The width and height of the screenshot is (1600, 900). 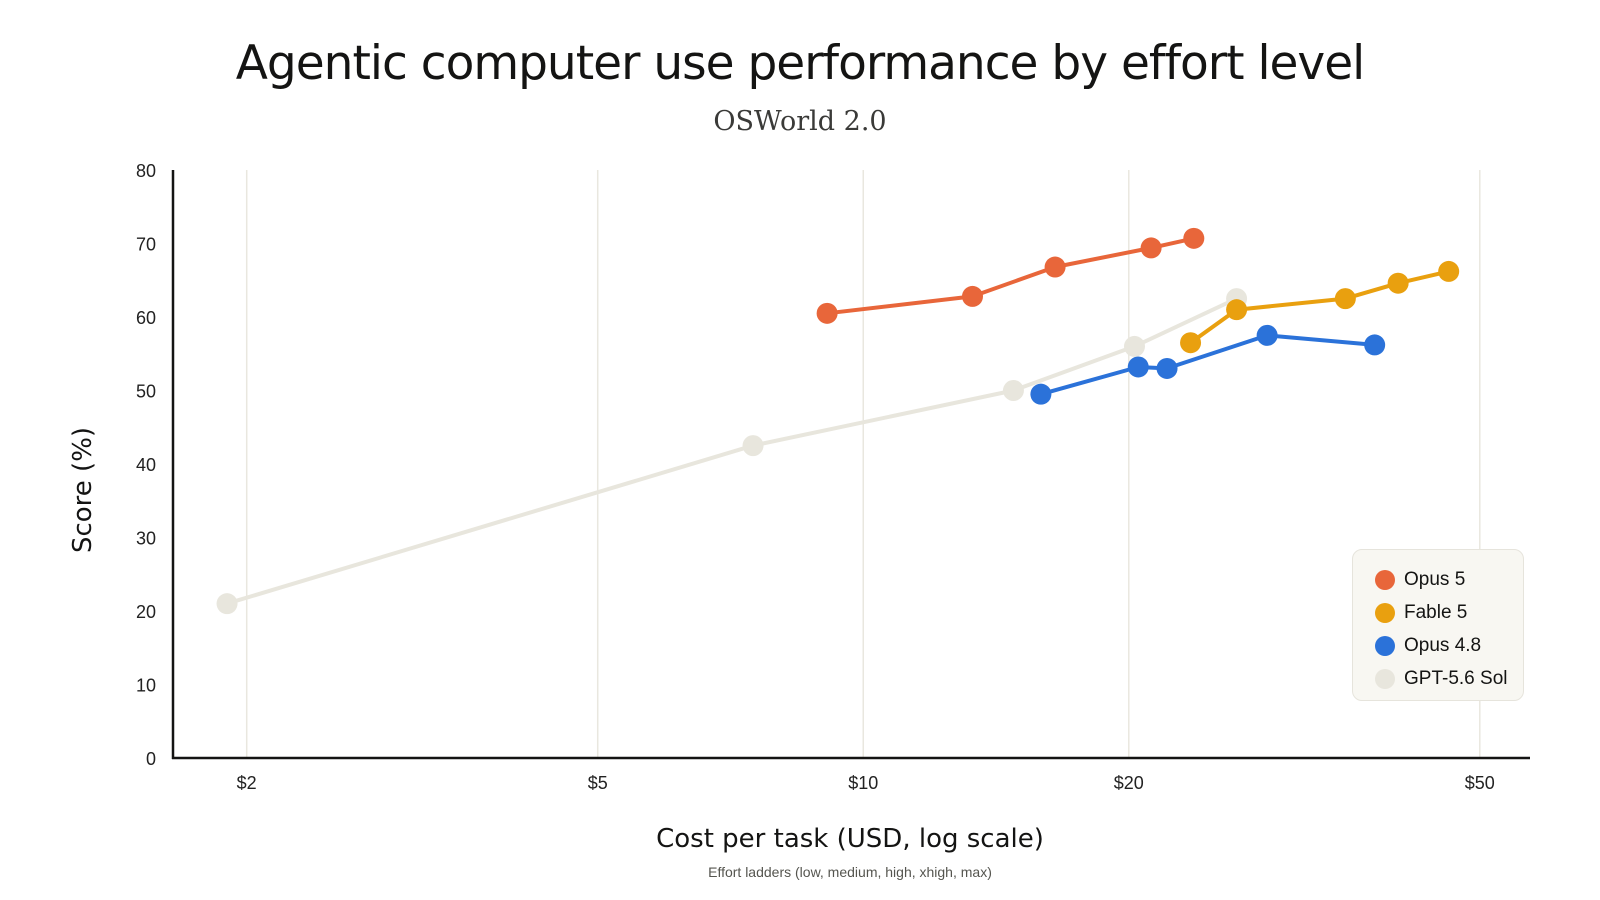 I want to click on x-tick-label: $5, so click(x=598, y=783).